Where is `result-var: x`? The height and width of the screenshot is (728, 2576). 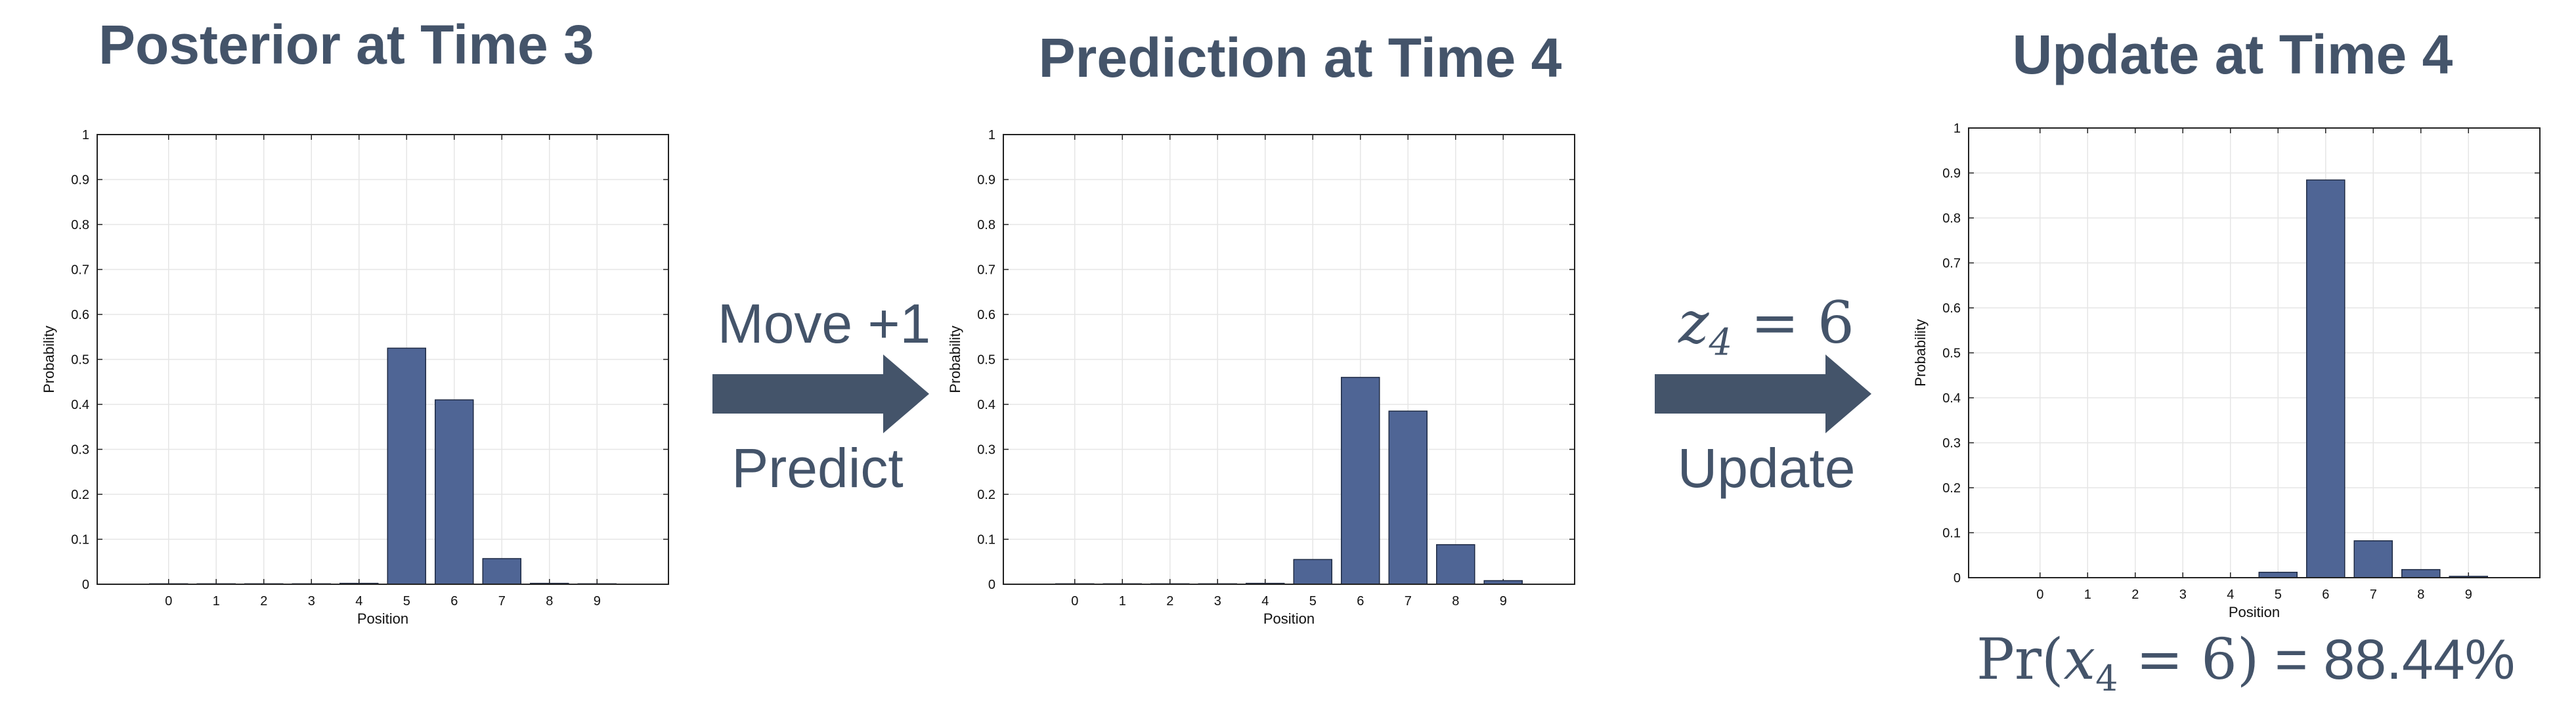
result-var: x is located at coordinates (2079, 660).